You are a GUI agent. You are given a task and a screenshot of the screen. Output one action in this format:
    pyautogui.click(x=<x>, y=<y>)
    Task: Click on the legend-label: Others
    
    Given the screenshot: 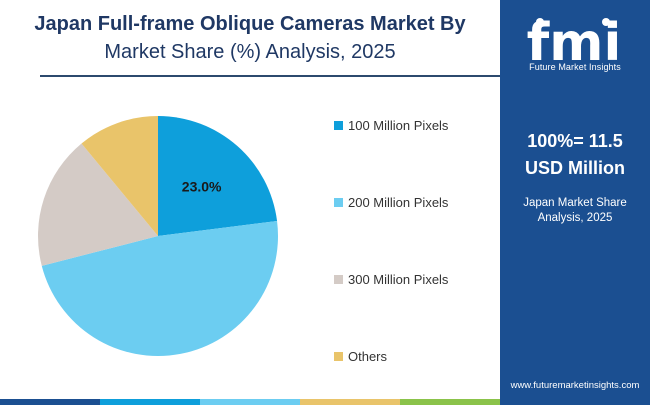 What is the action you would take?
    pyautogui.click(x=368, y=356)
    